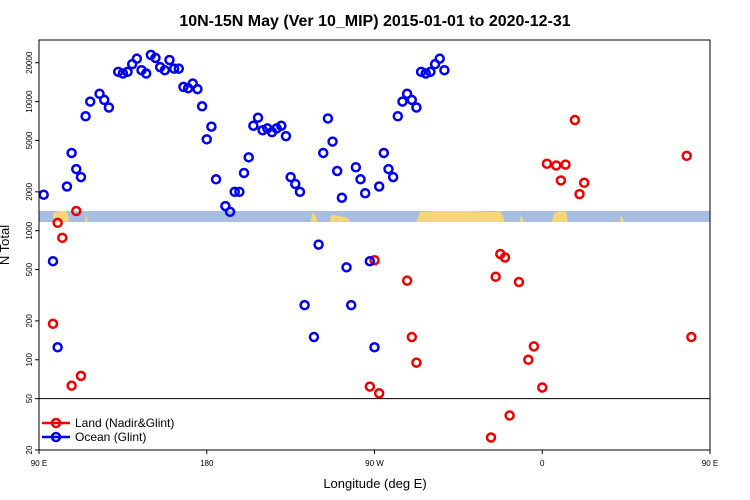  I want to click on y-tick-label: 10000, so click(29, 101).